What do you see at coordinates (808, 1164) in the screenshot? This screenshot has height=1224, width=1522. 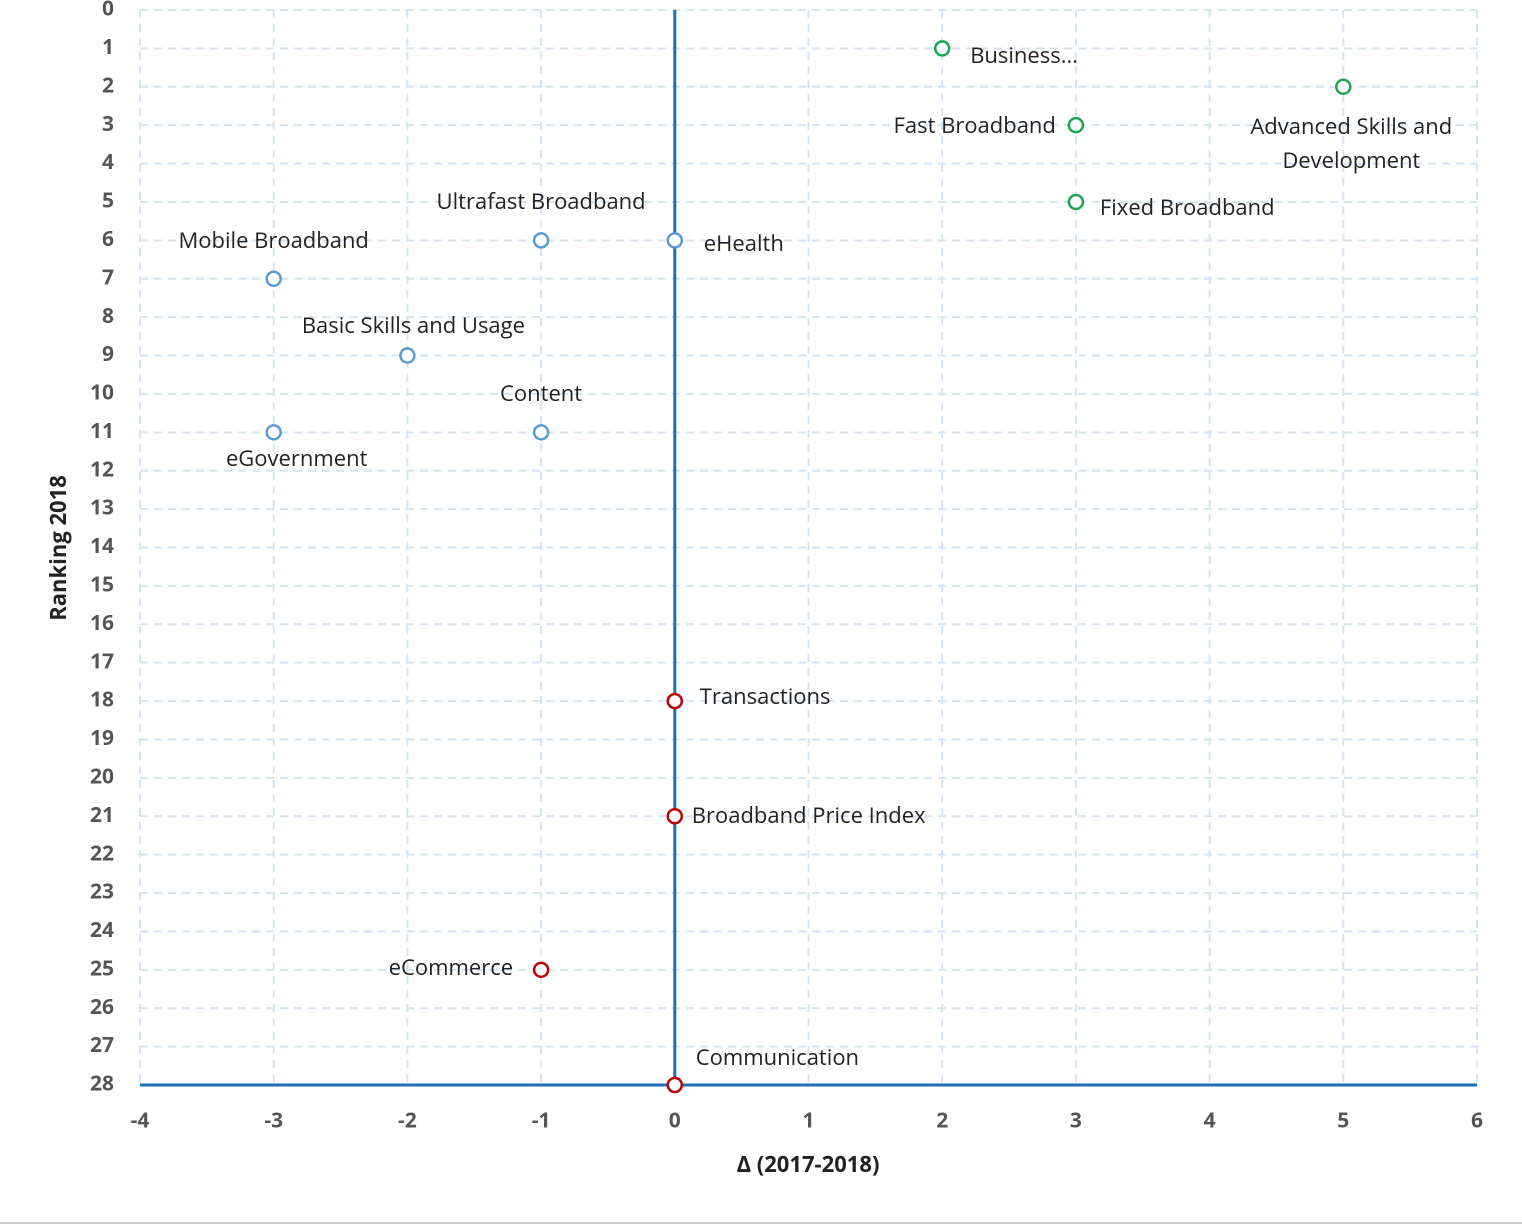 I see `x-axis-title: Δ (2017-2018)` at bounding box center [808, 1164].